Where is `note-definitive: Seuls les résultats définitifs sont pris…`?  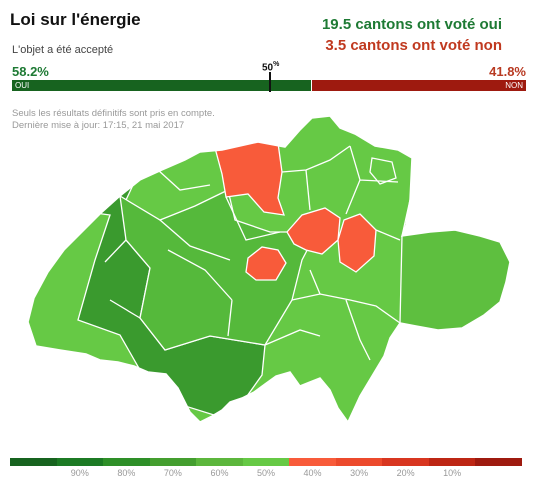 note-definitive: Seuls les résultats définitifs sont pris… is located at coordinates (113, 113).